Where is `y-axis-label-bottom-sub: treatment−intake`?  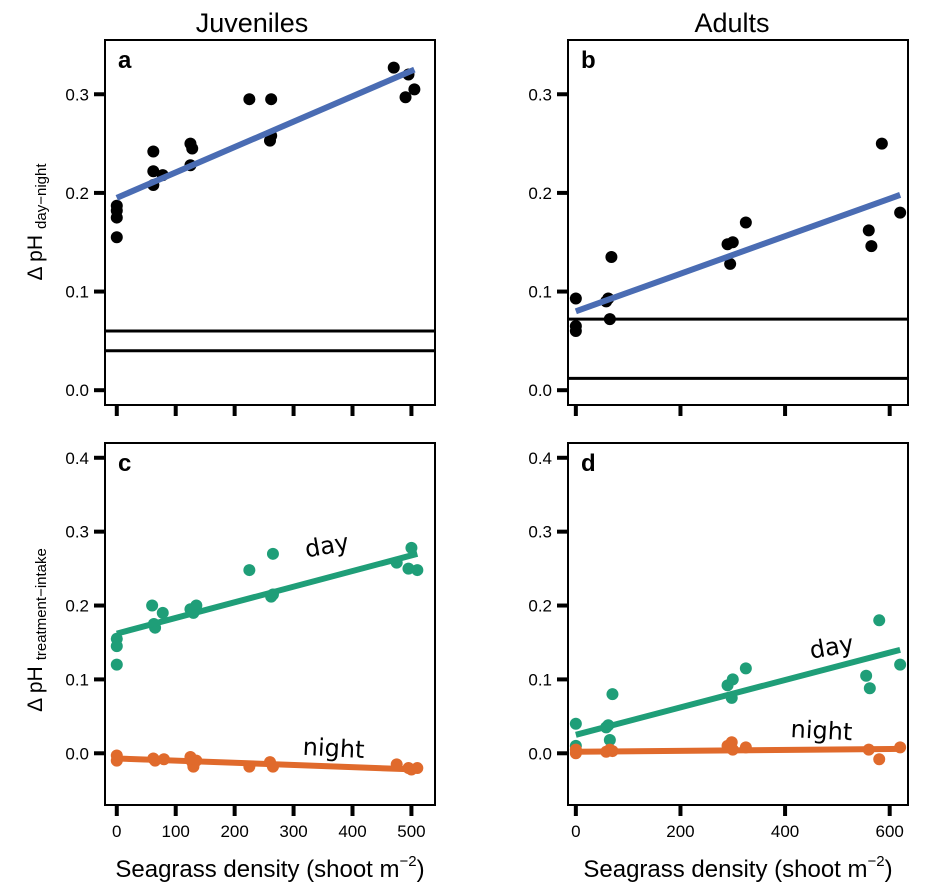 y-axis-label-bottom-sub: treatment−intake is located at coordinates (41, 604).